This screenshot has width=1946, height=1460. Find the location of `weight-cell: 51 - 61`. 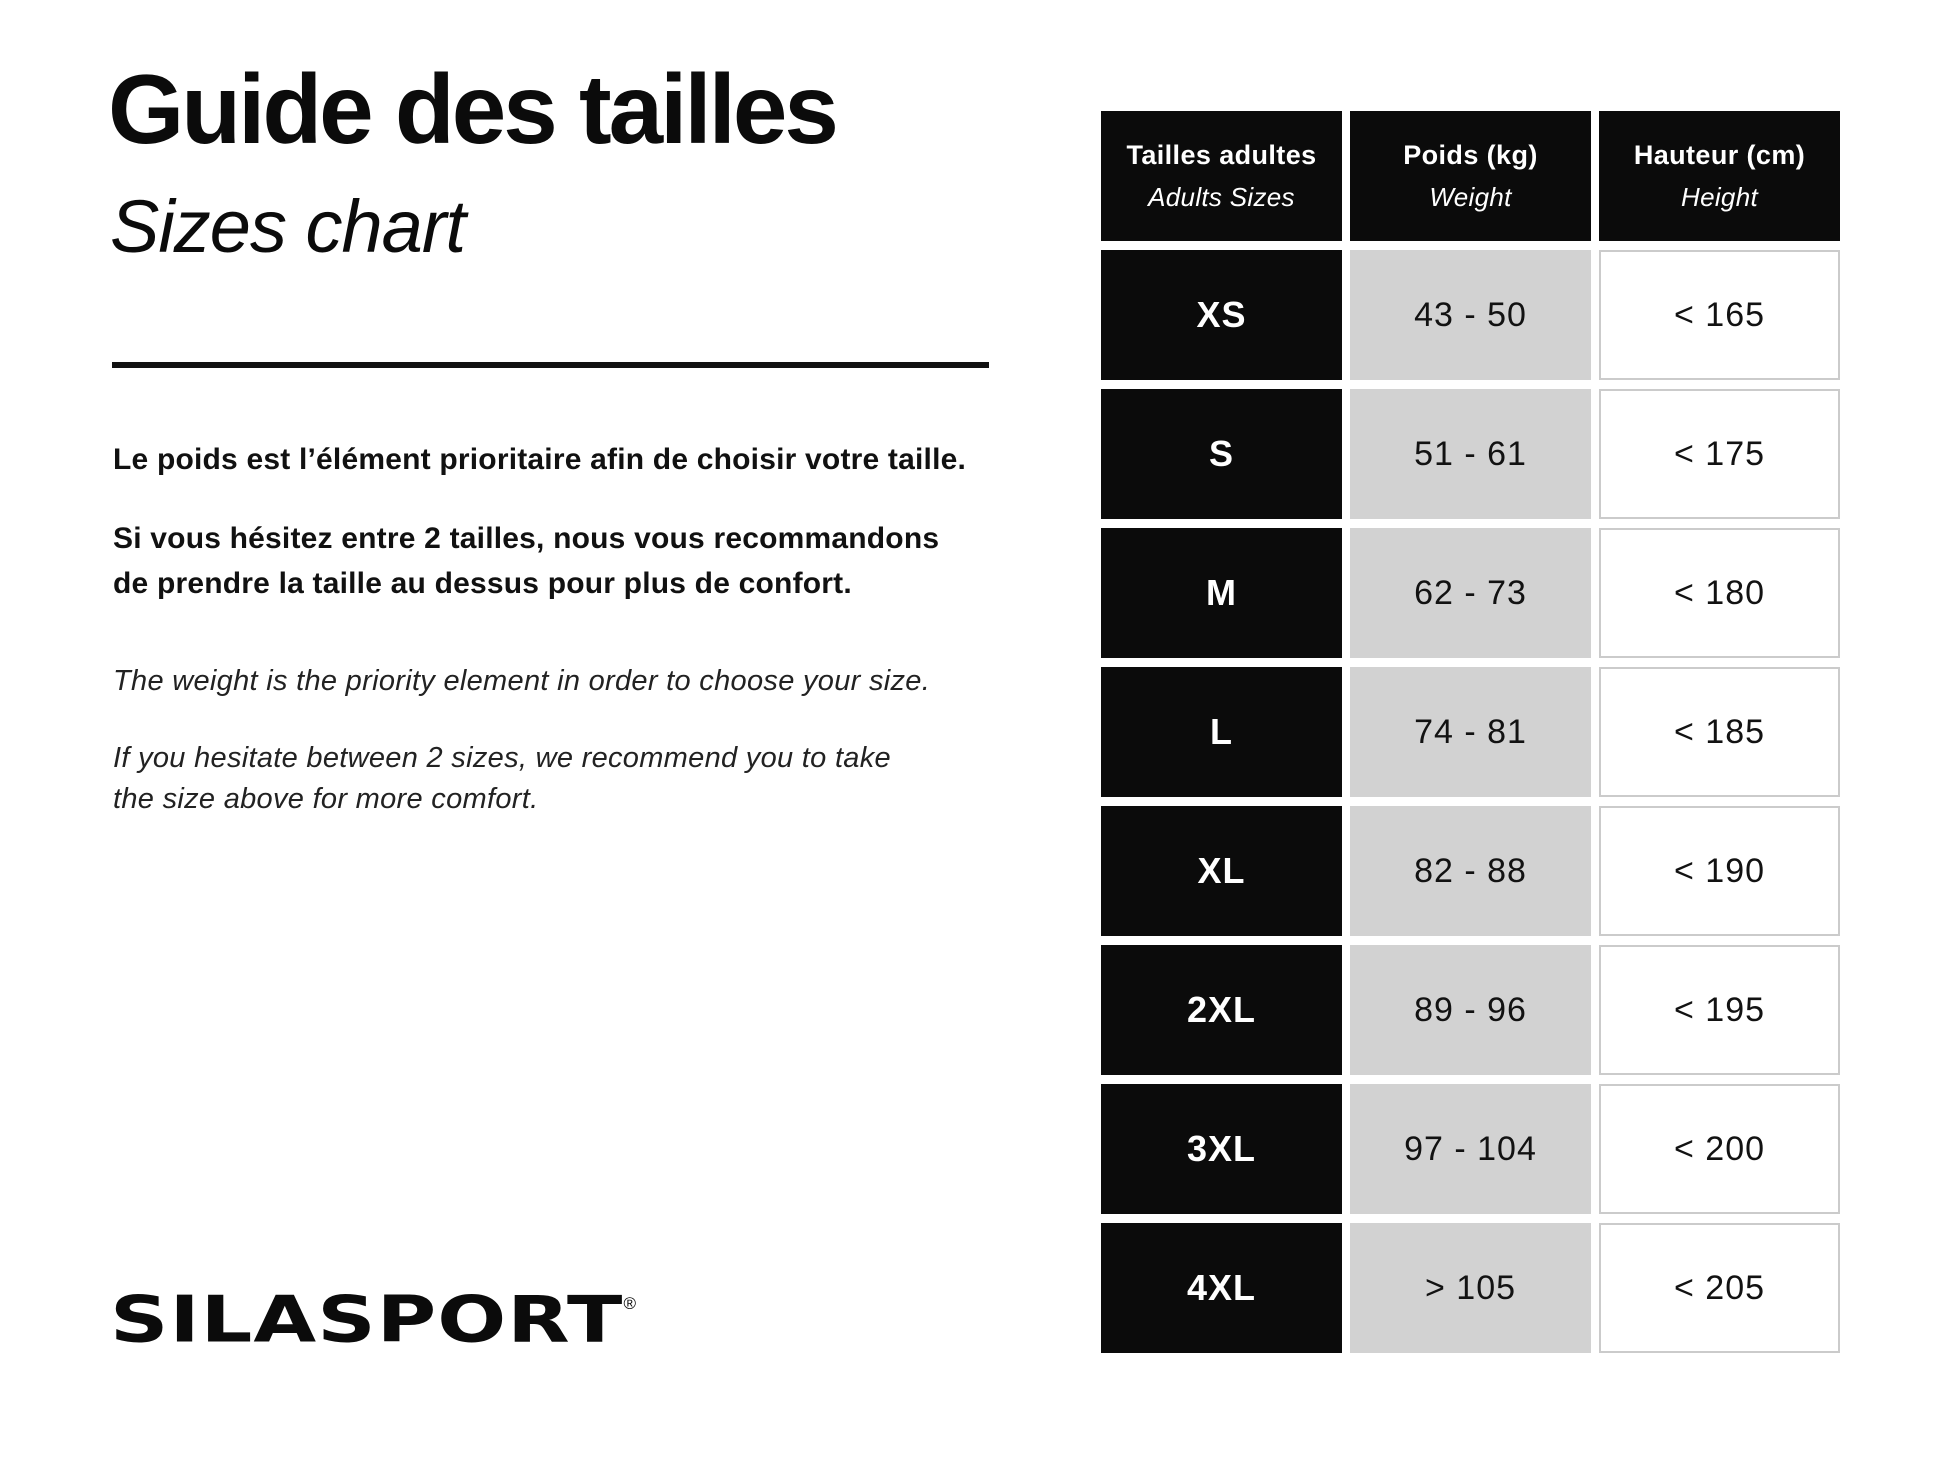

weight-cell: 51 - 61 is located at coordinates (1470, 454).